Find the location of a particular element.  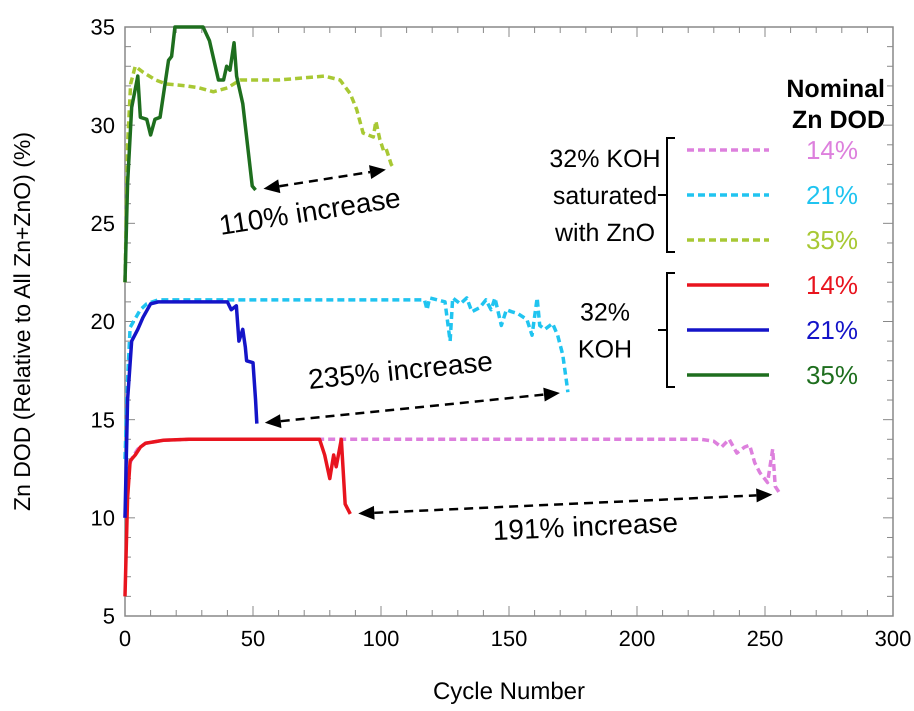

y-tick-label: 35 is located at coordinates (102, 27).